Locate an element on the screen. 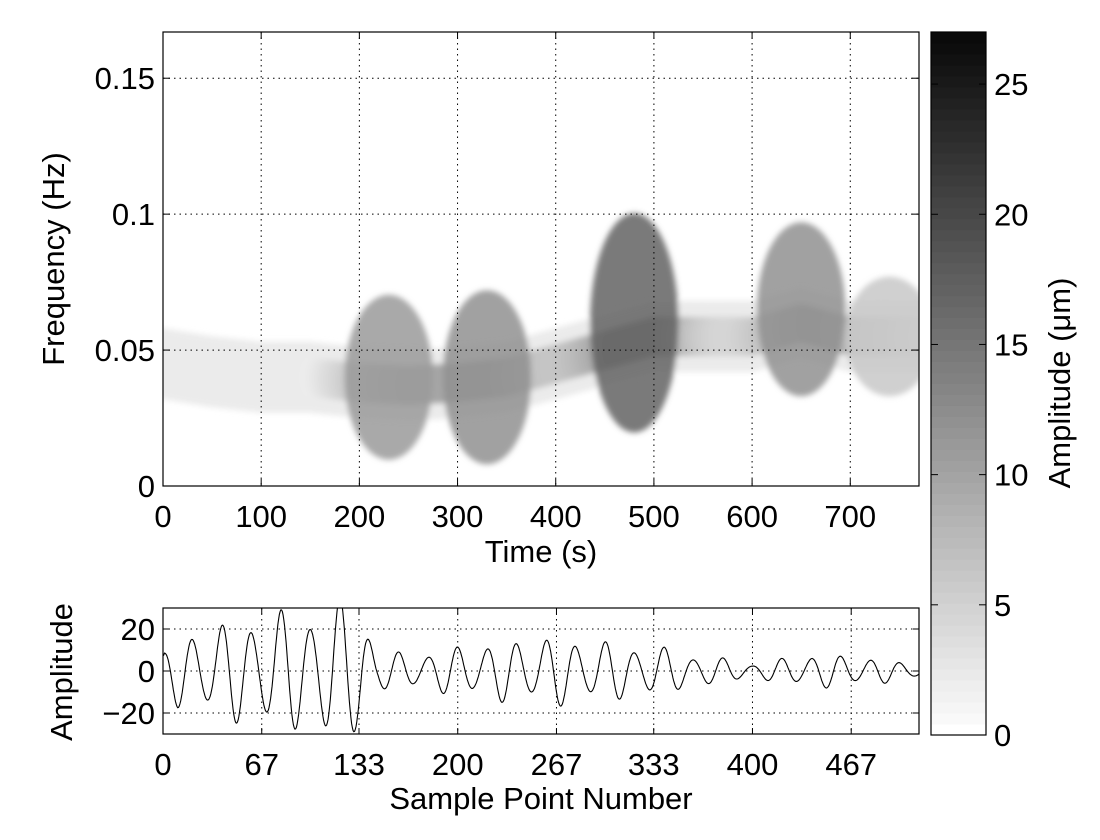  sample-axis-ticks: 0 67 133 200 267 333 400 467 is located at coordinates (515, 695).